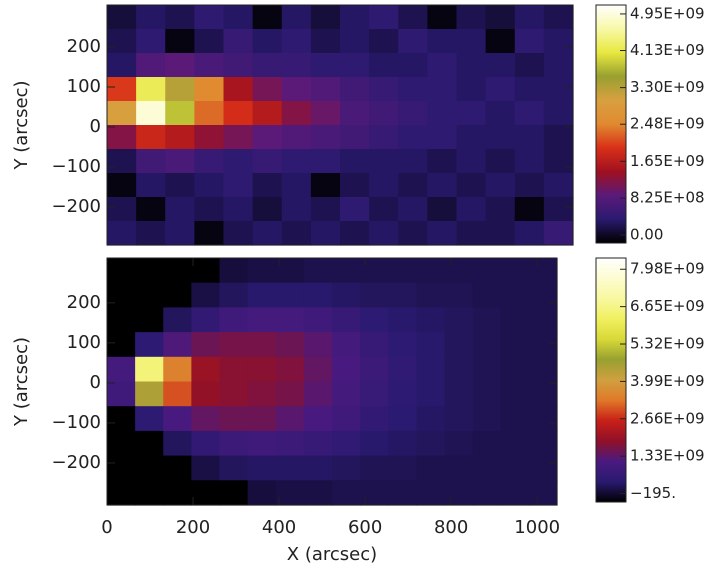  I want to click on y-axis-label: Y (arcsec), so click(21, 125).